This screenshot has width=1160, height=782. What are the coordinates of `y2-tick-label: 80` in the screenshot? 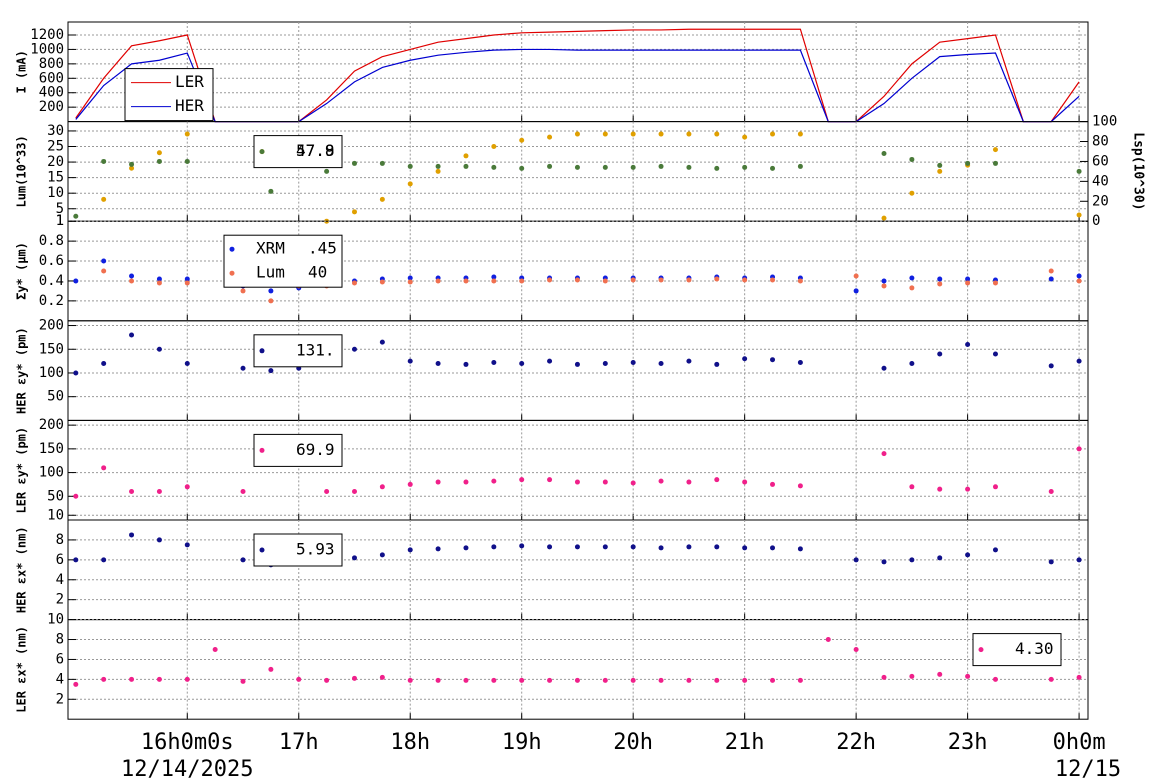 It's located at (1100, 142).